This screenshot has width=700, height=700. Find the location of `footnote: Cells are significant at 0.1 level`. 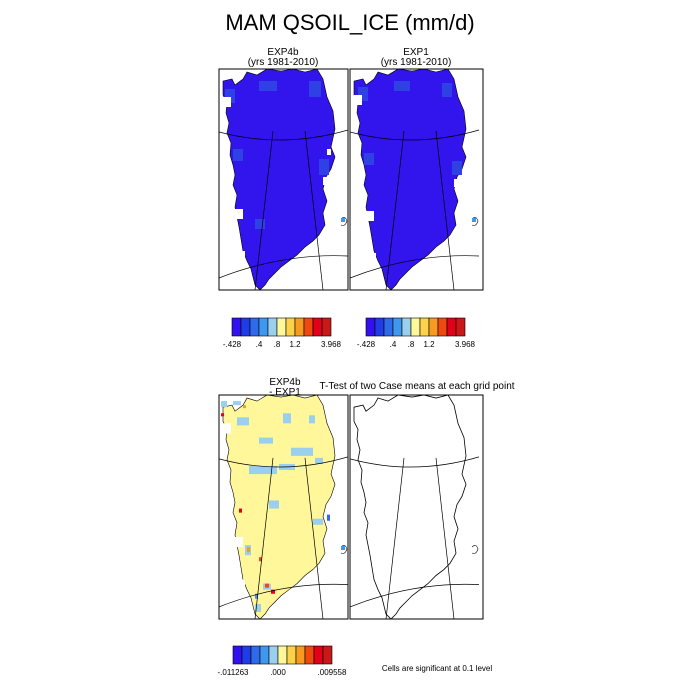

footnote: Cells are significant at 0.1 level is located at coordinates (437, 668).